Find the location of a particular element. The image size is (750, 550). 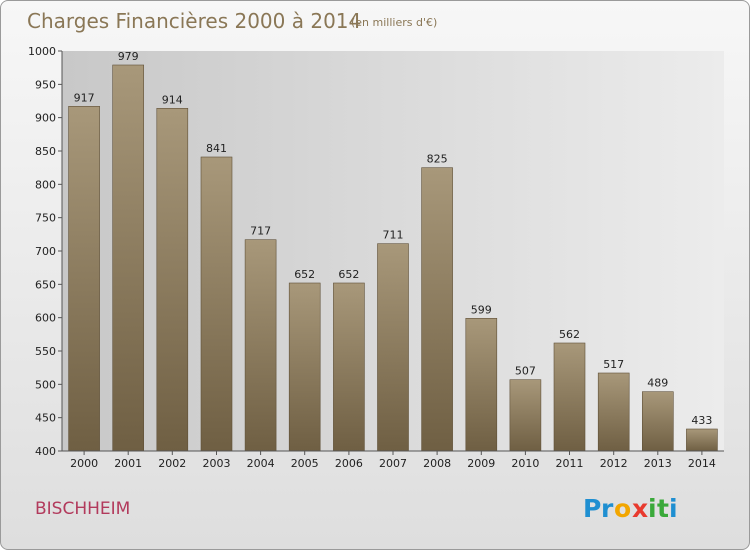

data-label: 562 is located at coordinates (569, 334).